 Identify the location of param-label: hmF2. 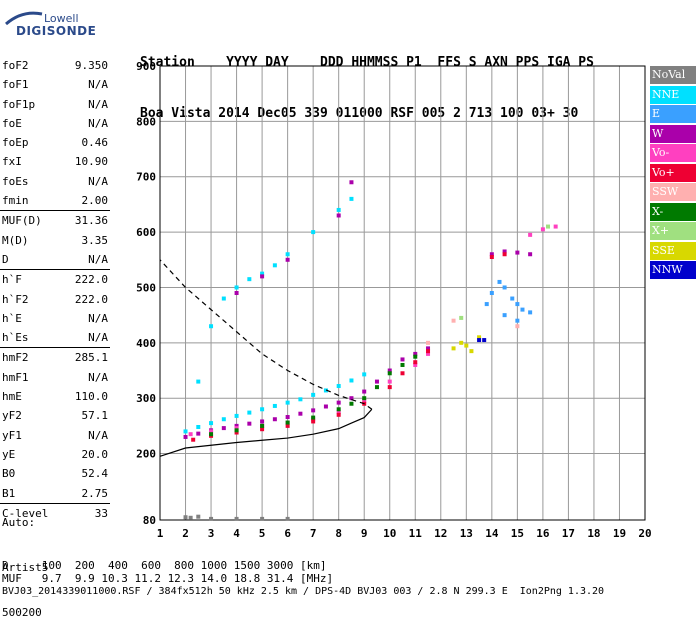
(15, 358).